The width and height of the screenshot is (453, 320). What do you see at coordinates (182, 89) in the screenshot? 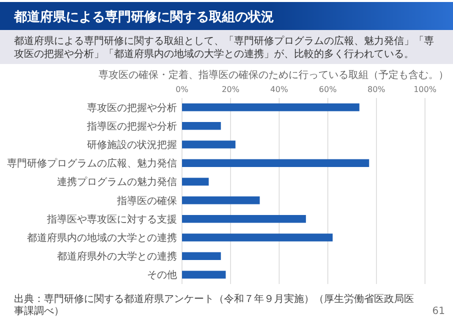
I see `x-tick-label: 0%` at bounding box center [182, 89].